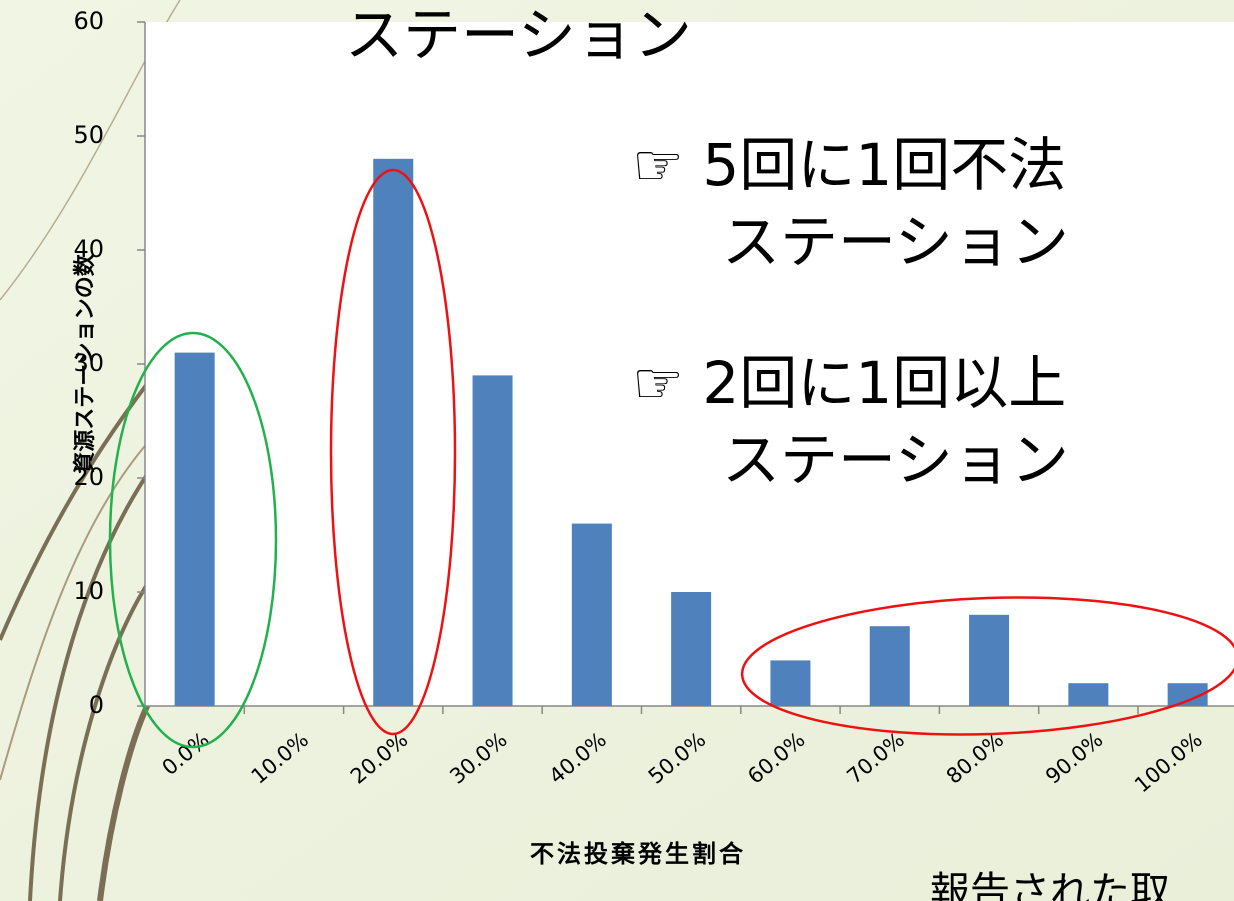 The width and height of the screenshot is (1234, 901). I want to click on x-axis-label: 不法投棄発生割合, so click(638, 854).